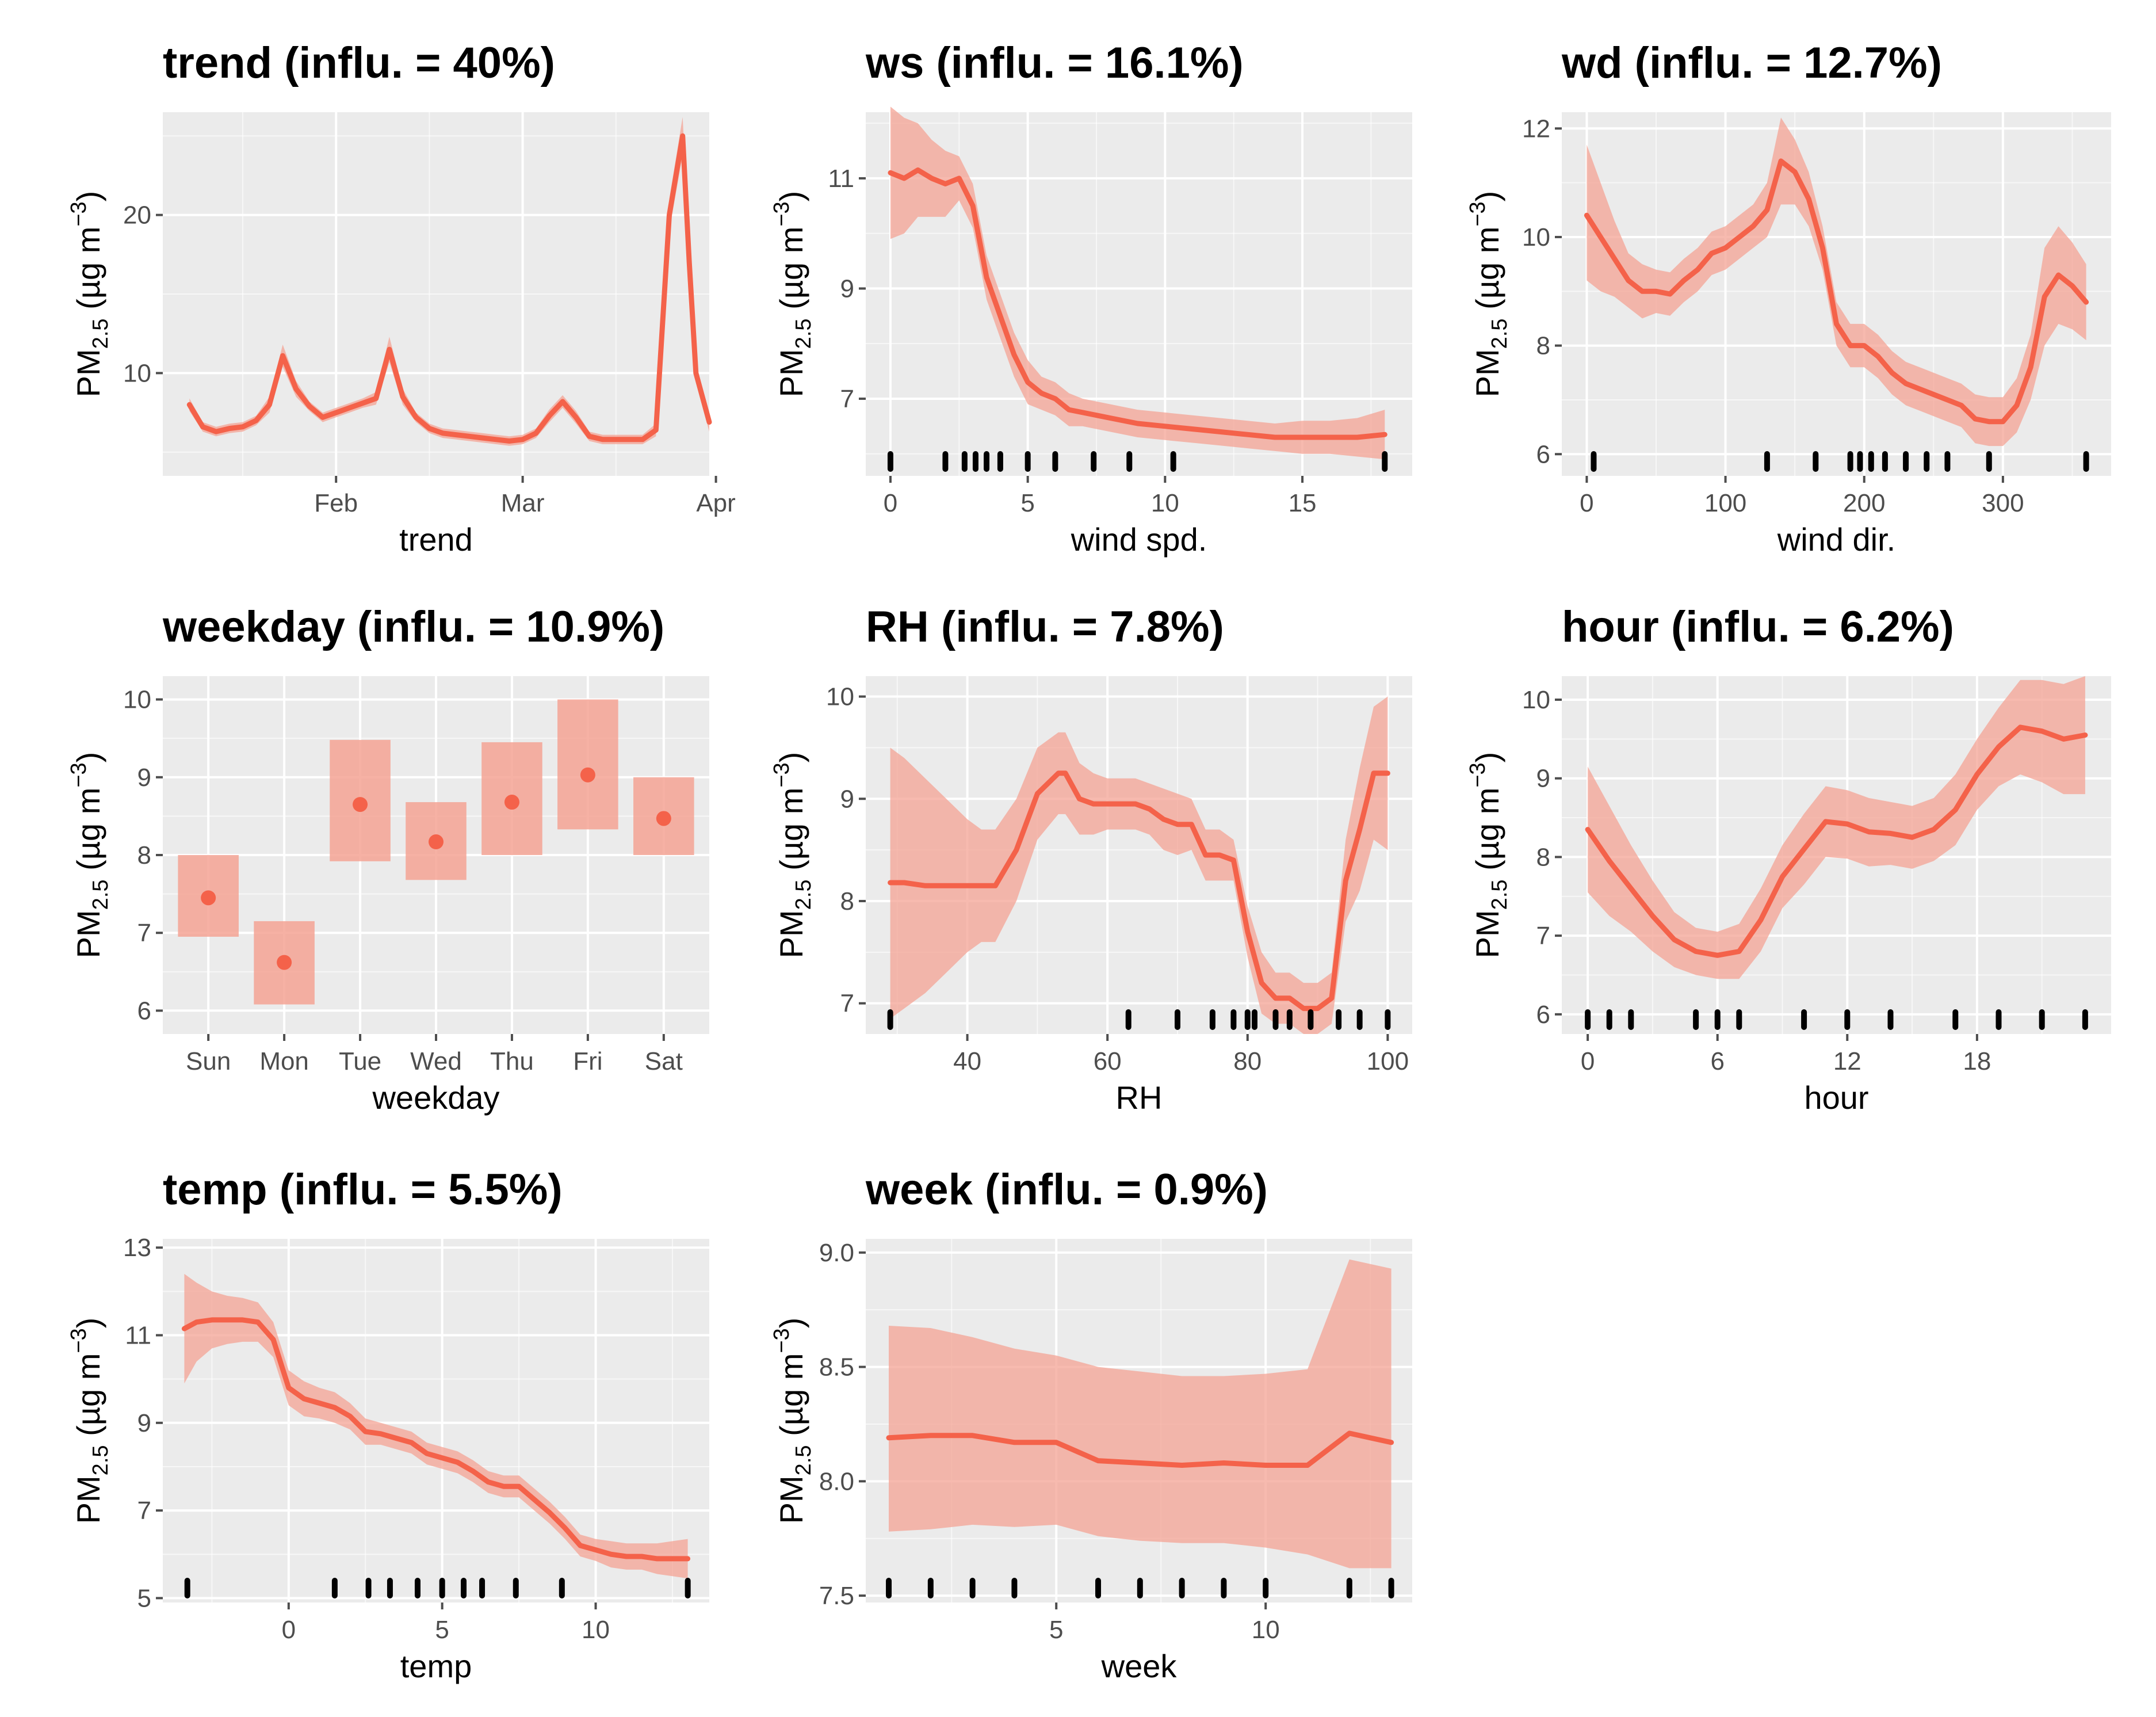 The width and height of the screenshot is (2156, 1717). Describe the element at coordinates (435, 1097) in the screenshot. I see `x-axis-label: weekday` at that location.